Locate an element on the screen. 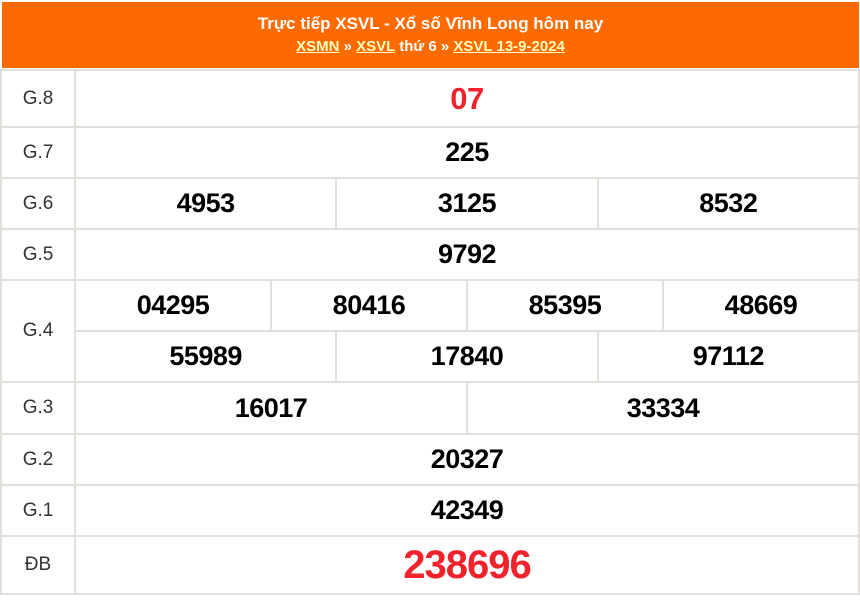  prize-row-g6: G.6 4953 3125 8532 is located at coordinates (430, 203).